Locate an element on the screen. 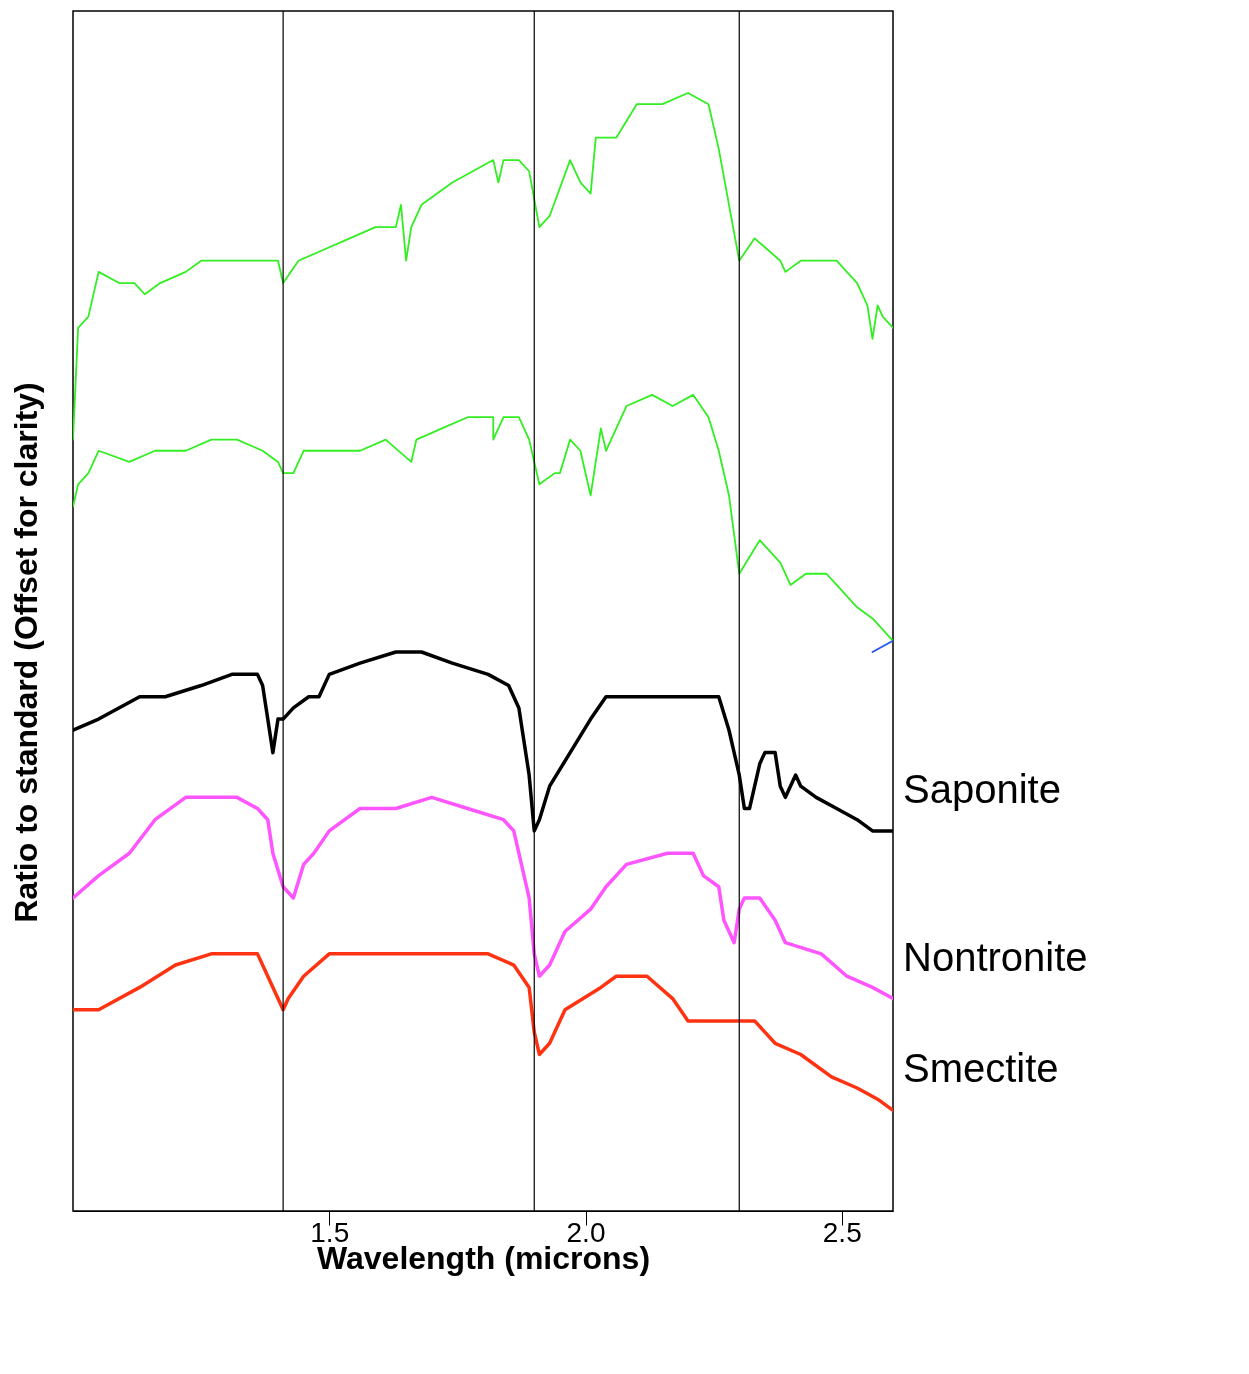  y-axis-title: Ratio to standard (Offset for clarity) is located at coordinates (25, 652).